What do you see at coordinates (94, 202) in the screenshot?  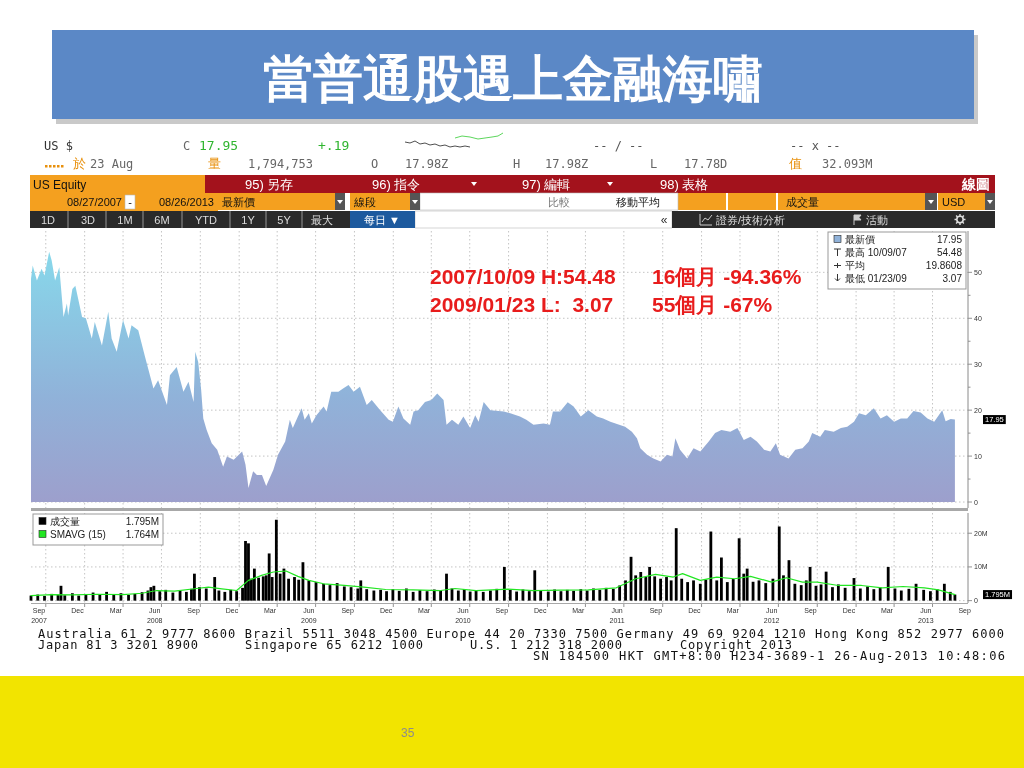 I see `text: 08/27/2007` at bounding box center [94, 202].